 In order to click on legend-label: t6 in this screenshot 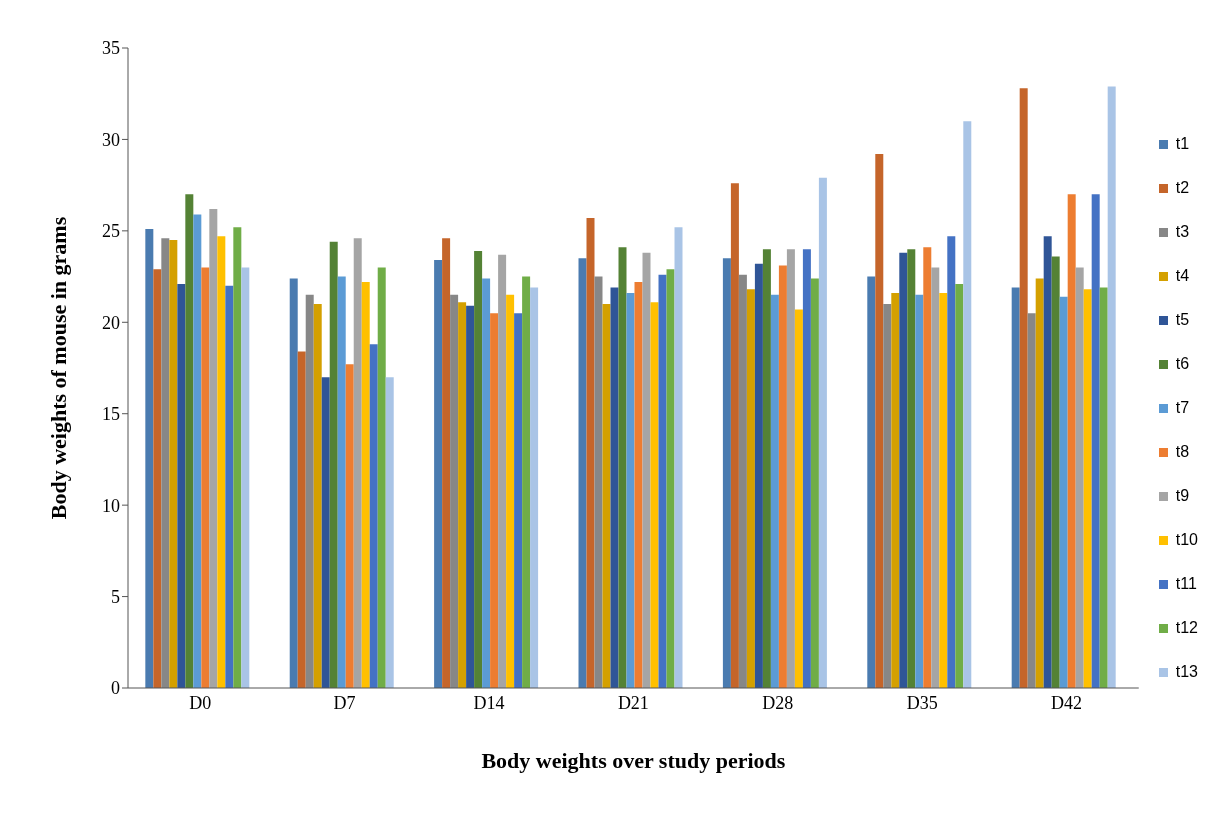, I will do `click(1182, 364)`.